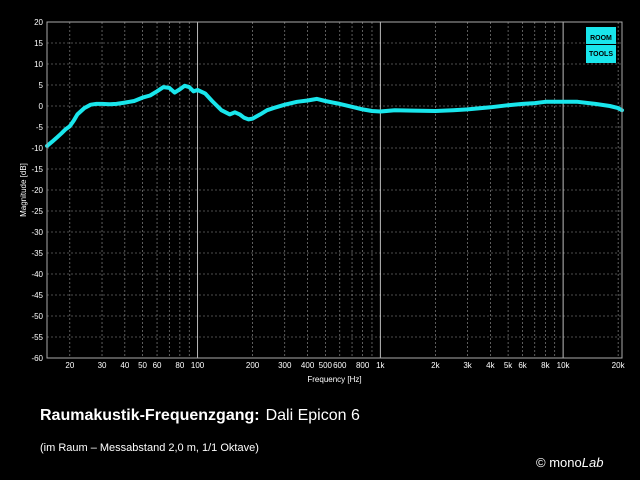 Image resolution: width=640 pixels, height=480 pixels. I want to click on y-tick-label: -30, so click(37, 232).